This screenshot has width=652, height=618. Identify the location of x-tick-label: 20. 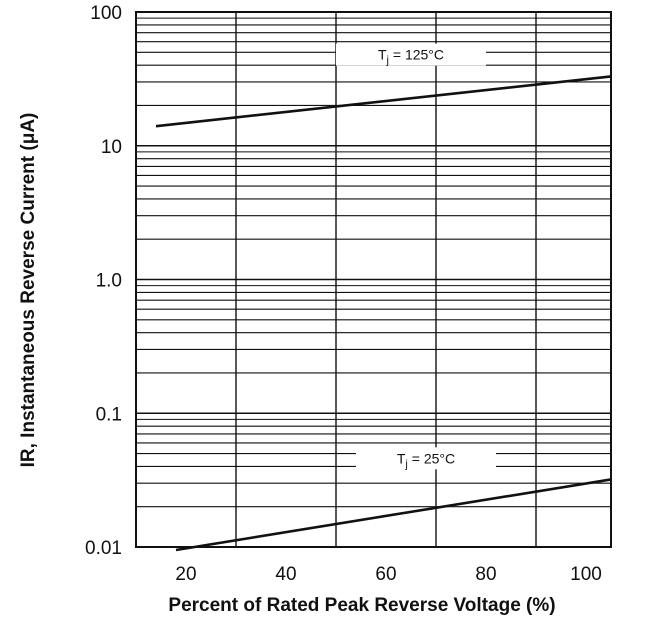
(185, 574).